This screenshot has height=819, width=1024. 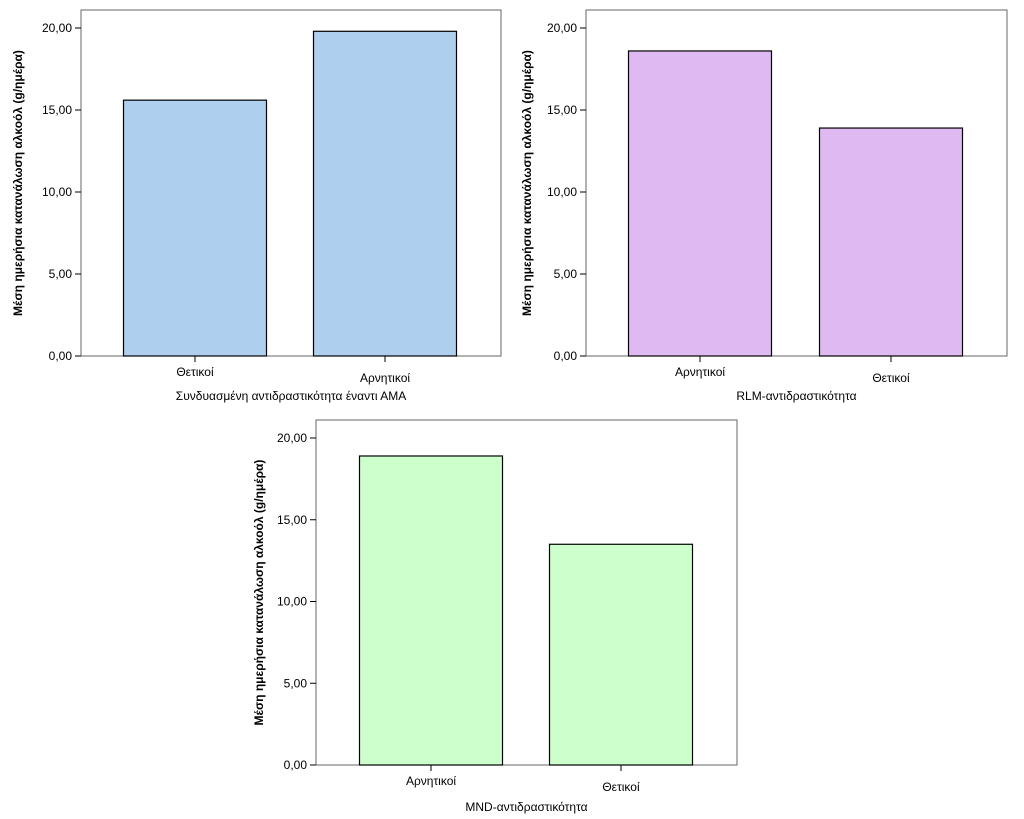 What do you see at coordinates (291, 396) in the screenshot?
I see `x-axis-label: Συνδυασμένη αντιδραστικότητα έναντι ΑΜΑ` at bounding box center [291, 396].